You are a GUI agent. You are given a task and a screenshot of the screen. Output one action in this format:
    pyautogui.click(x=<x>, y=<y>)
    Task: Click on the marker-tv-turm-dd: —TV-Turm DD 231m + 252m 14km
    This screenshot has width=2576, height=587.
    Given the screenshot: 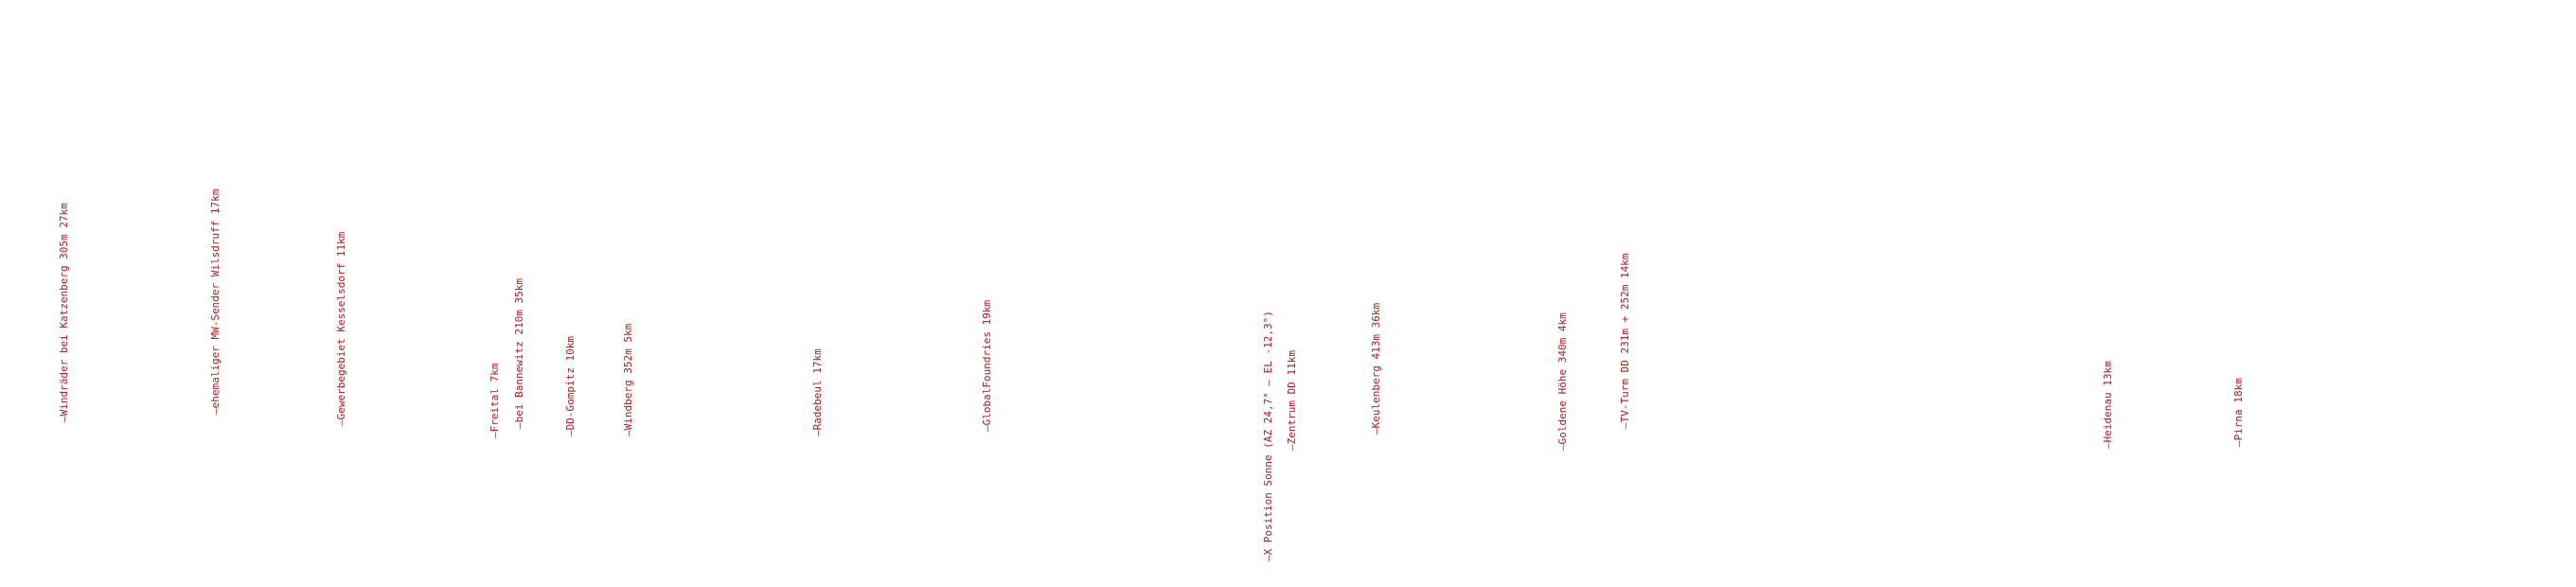 What is the action you would take?
    pyautogui.click(x=1625, y=341)
    